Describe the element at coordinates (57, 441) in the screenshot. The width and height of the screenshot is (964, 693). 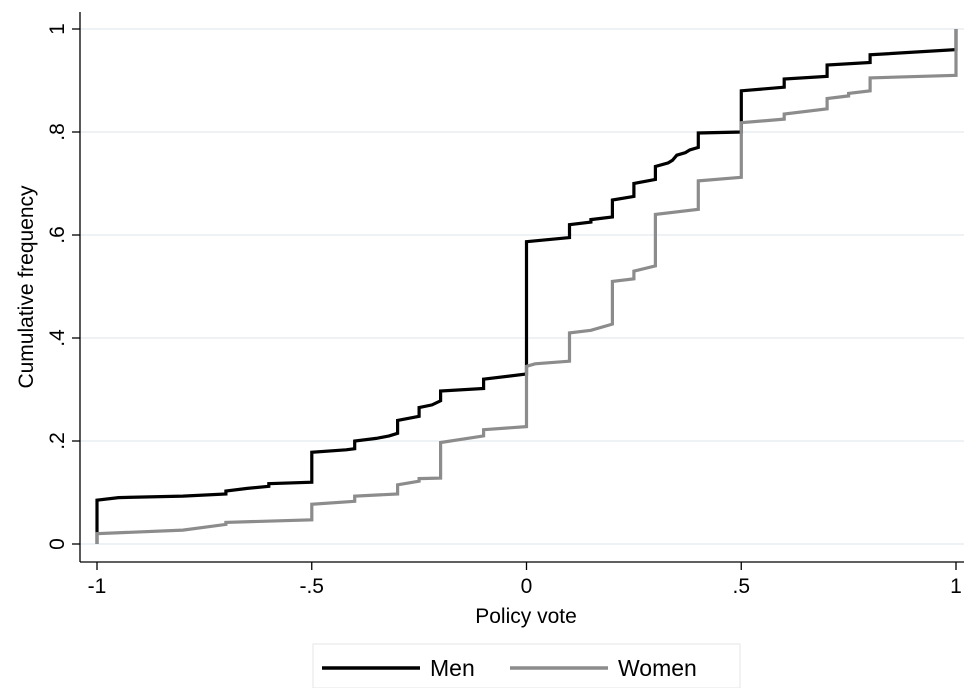
I see `y-tick-label: .2` at that location.